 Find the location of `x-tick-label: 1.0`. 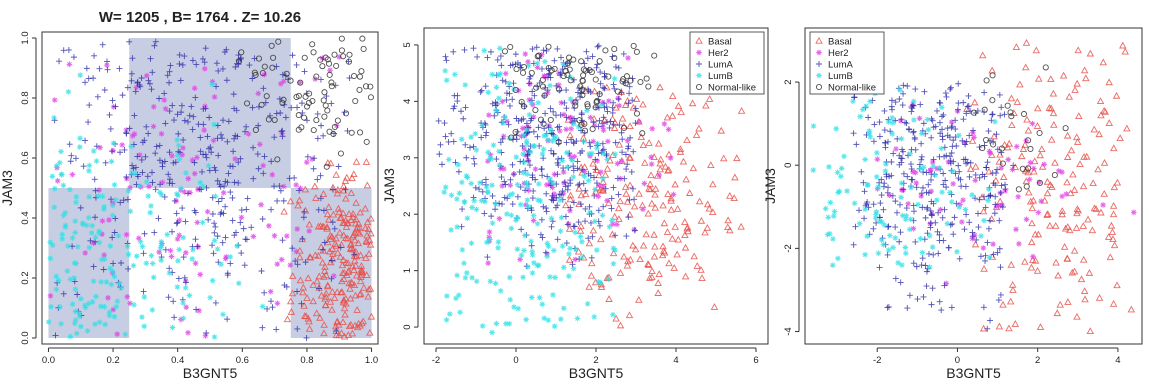

x-tick-label: 1.0 is located at coordinates (371, 360).